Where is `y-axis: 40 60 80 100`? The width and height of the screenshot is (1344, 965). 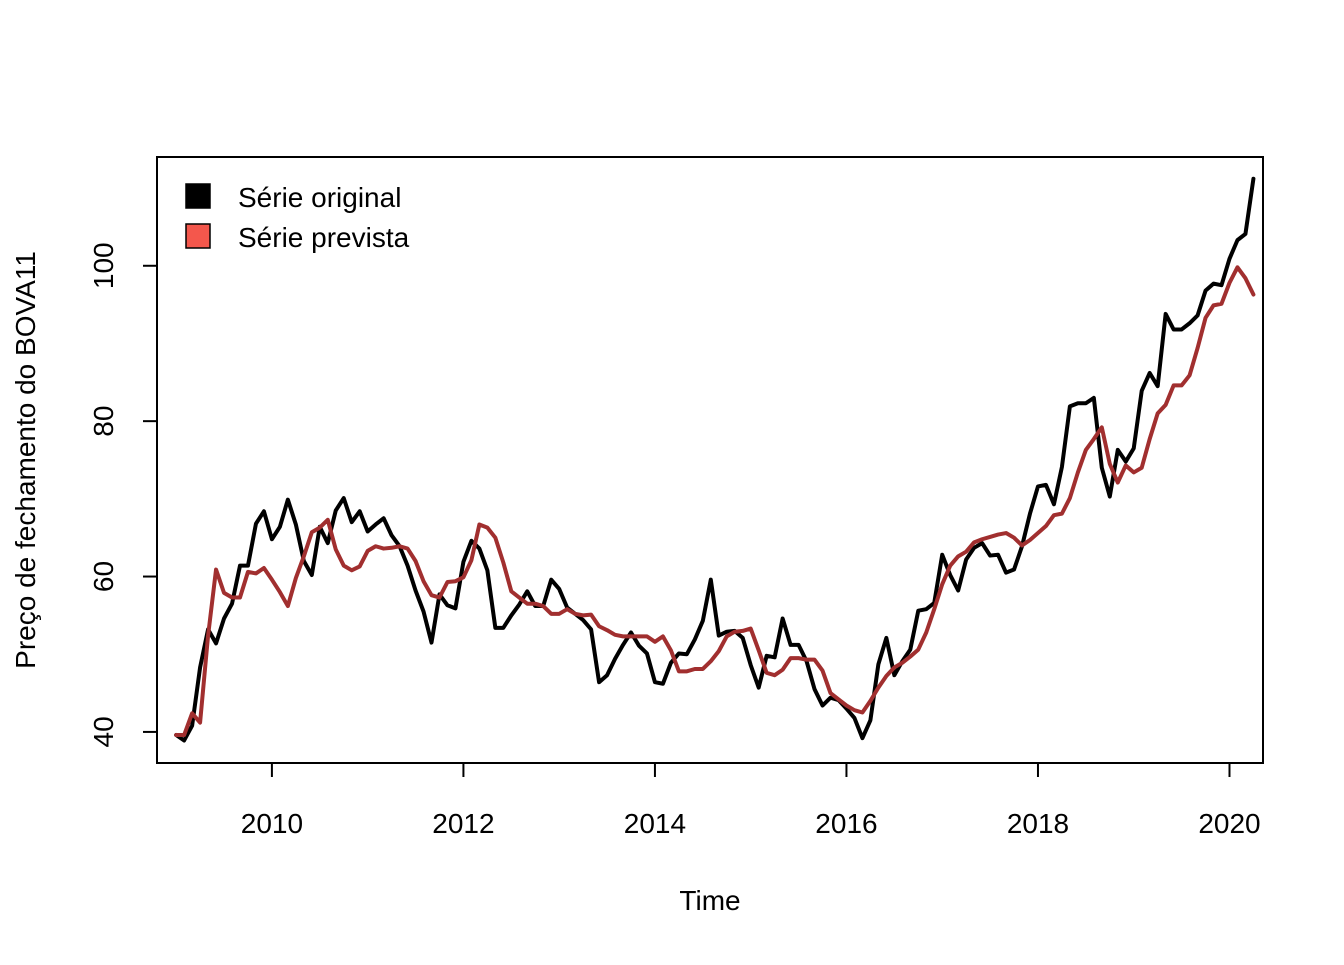 y-axis: 40 60 80 100 is located at coordinates (123, 495).